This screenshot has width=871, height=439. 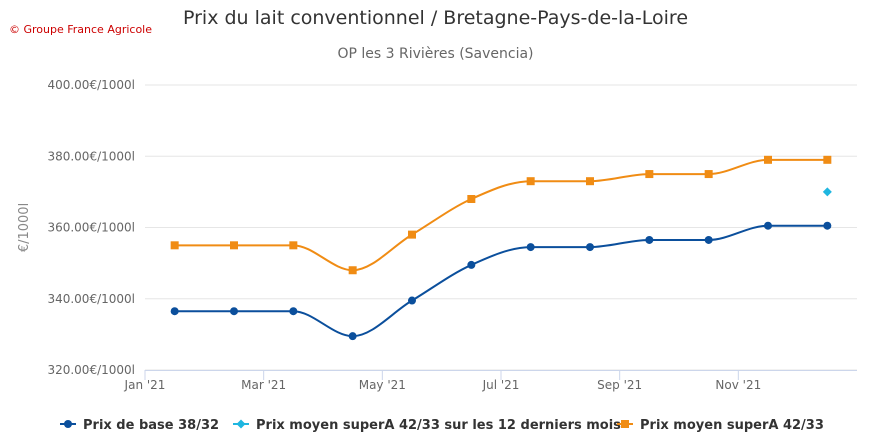 What do you see at coordinates (91, 228) in the screenshot?
I see `y-tick-label: 360.00€/1000l` at bounding box center [91, 228].